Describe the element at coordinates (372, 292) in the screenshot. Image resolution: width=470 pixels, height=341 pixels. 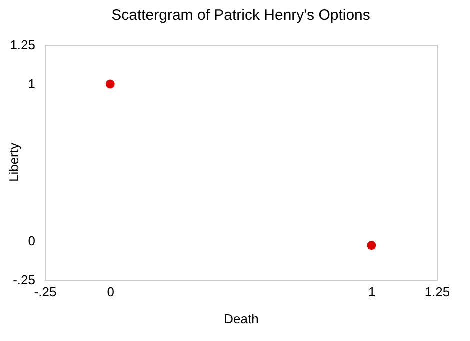
I see `x-tick-label: 1` at that location.